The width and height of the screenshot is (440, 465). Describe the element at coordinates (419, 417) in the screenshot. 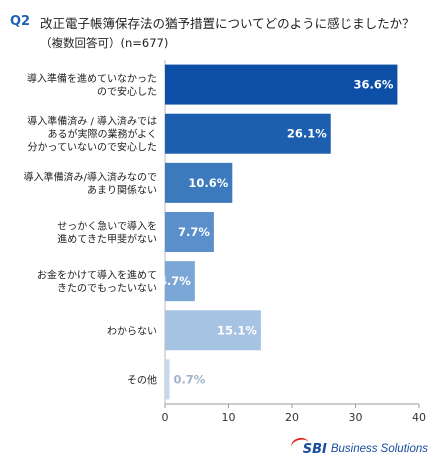

I see `x-tick-label: 40` at that location.